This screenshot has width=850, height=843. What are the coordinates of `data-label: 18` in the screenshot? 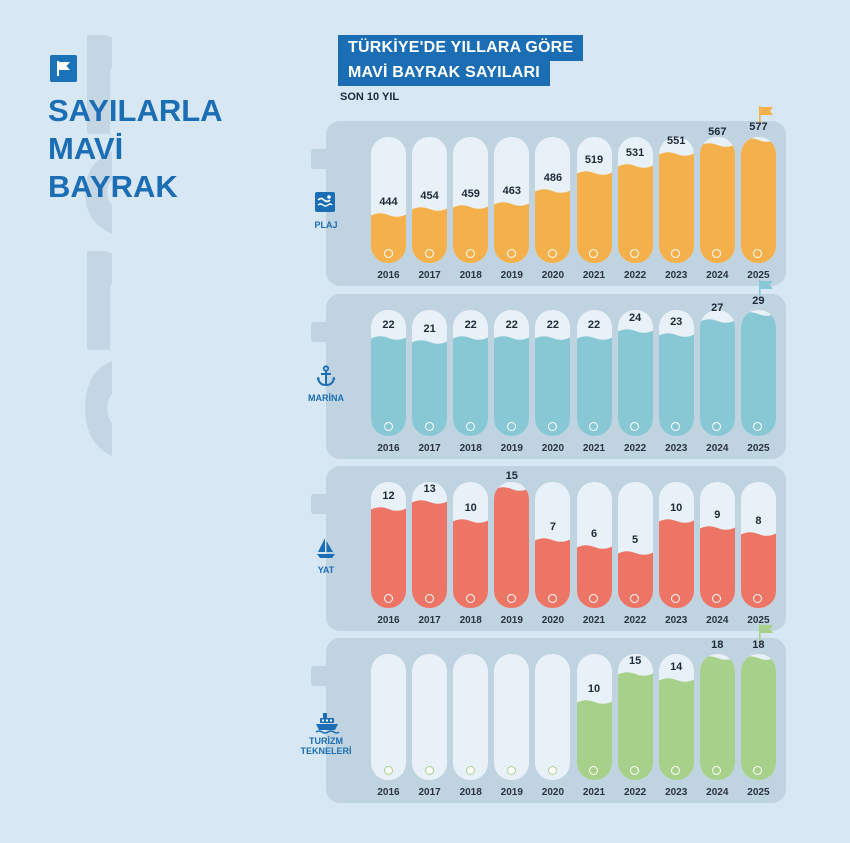 It's located at (758, 644).